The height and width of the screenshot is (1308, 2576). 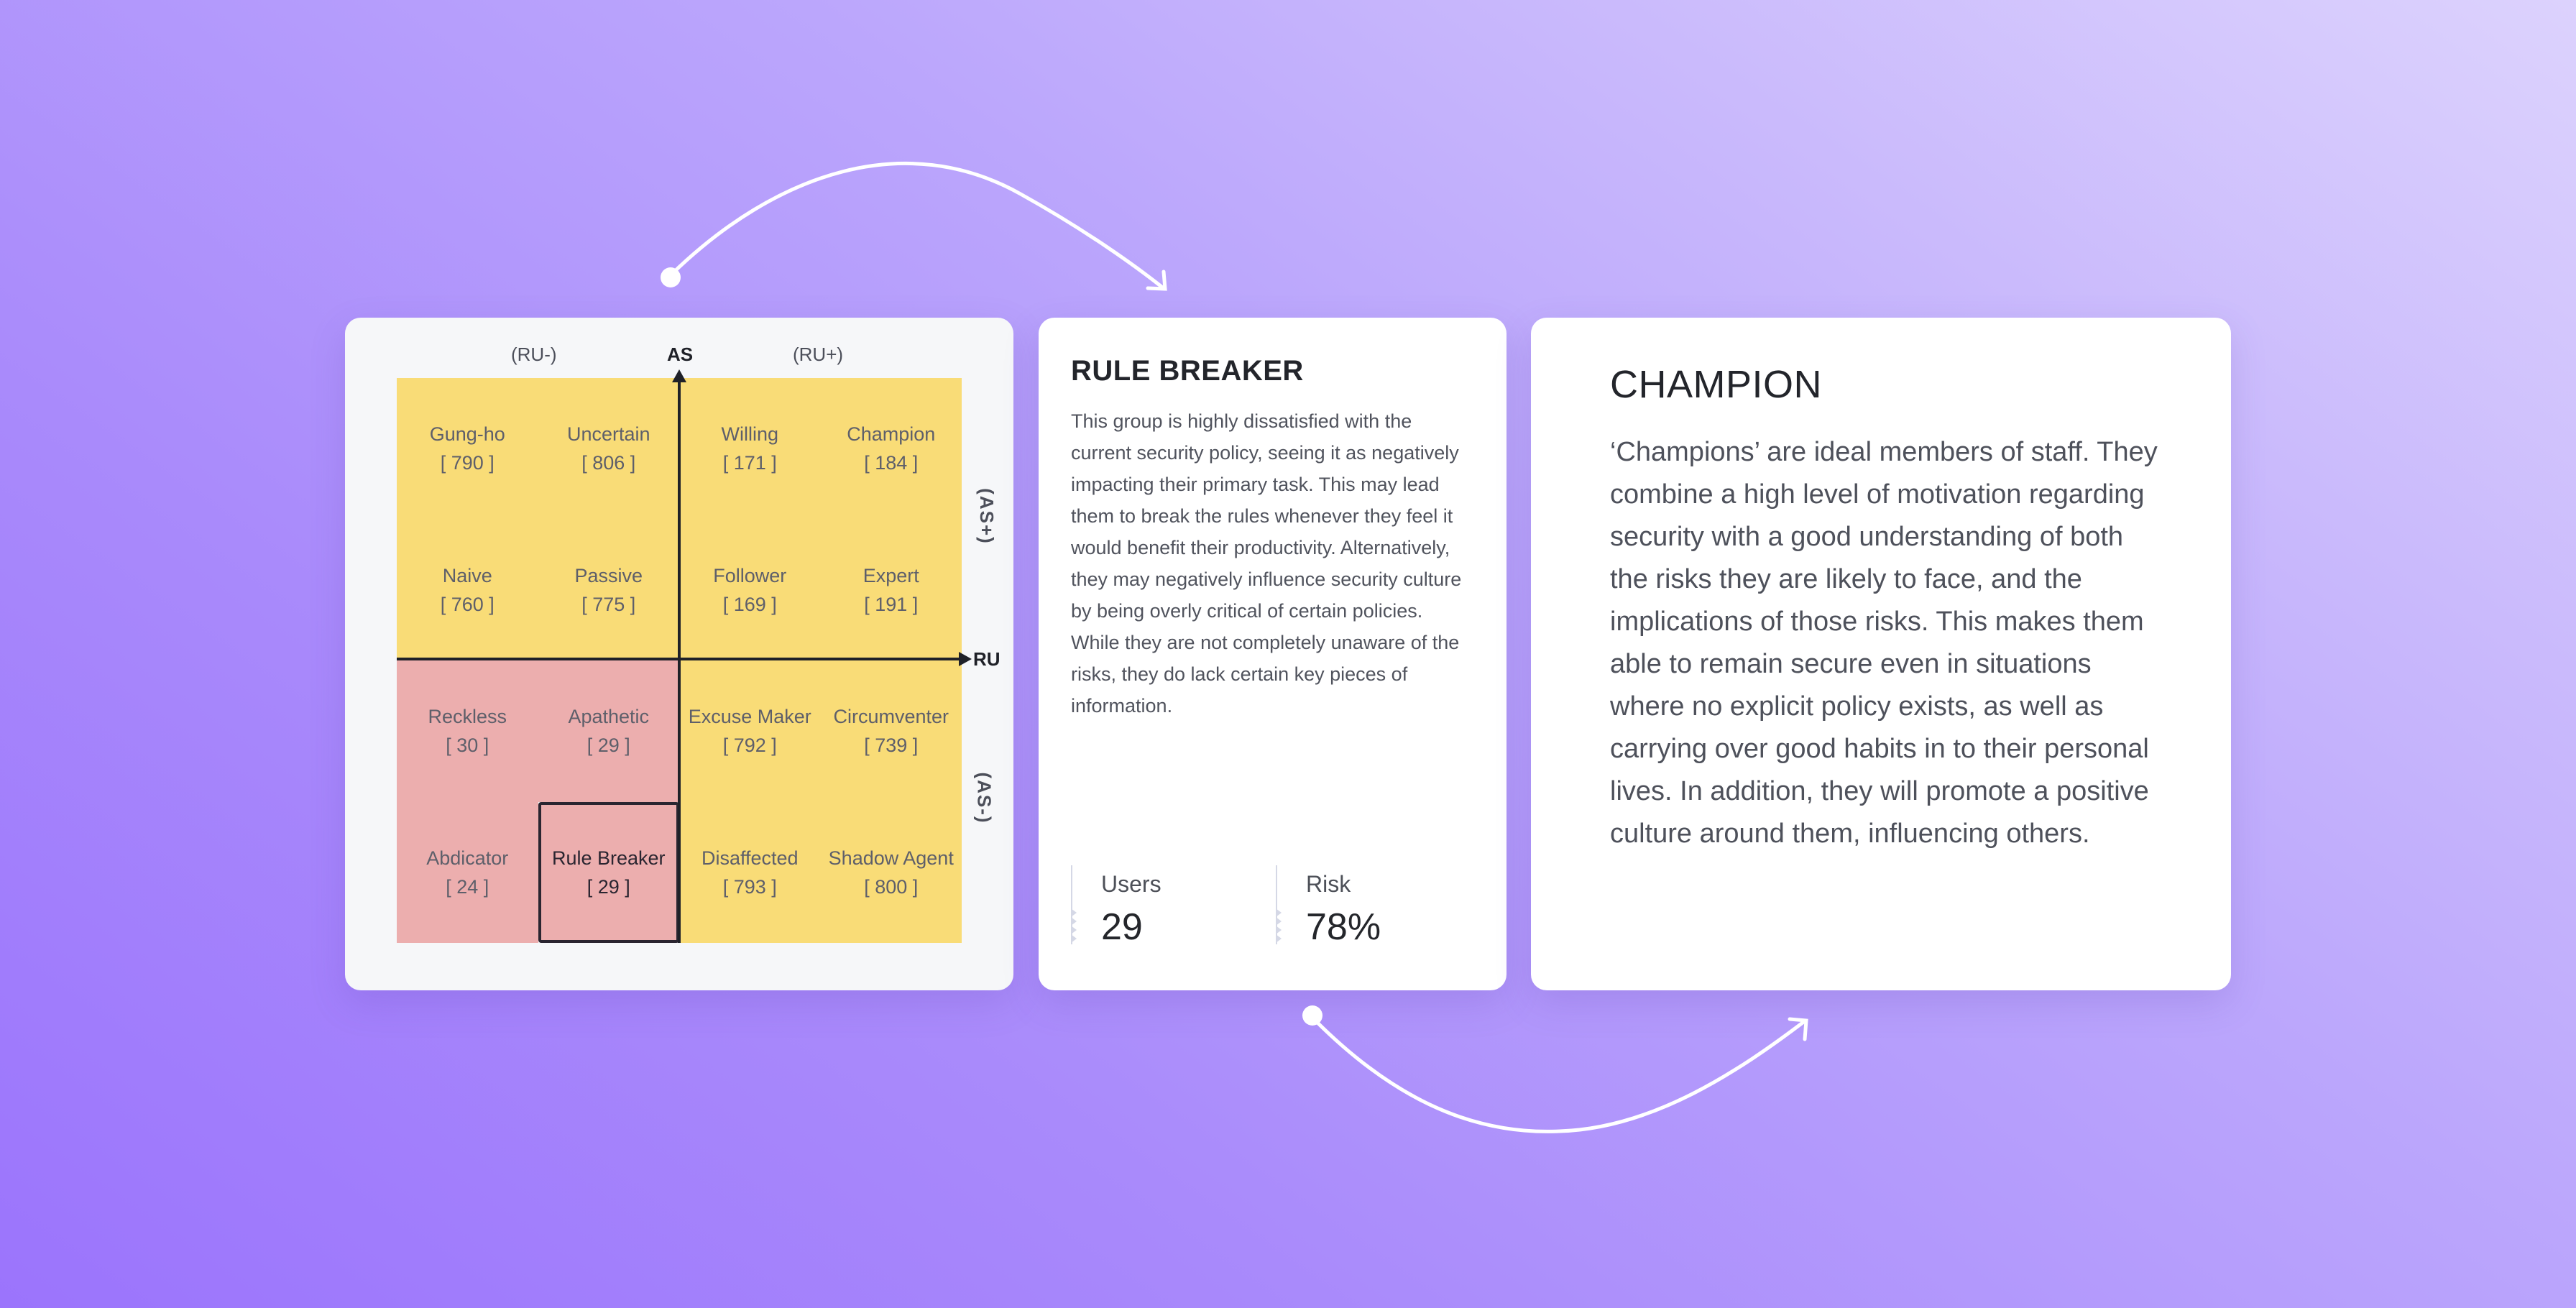 I want to click on segment-count: [ 171 ], so click(x=749, y=463).